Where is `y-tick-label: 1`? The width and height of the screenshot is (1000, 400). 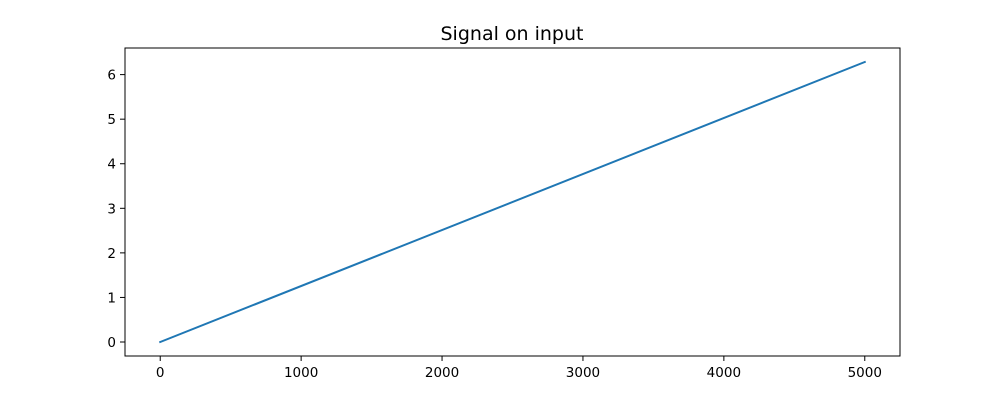
y-tick-label: 1 is located at coordinates (111, 298).